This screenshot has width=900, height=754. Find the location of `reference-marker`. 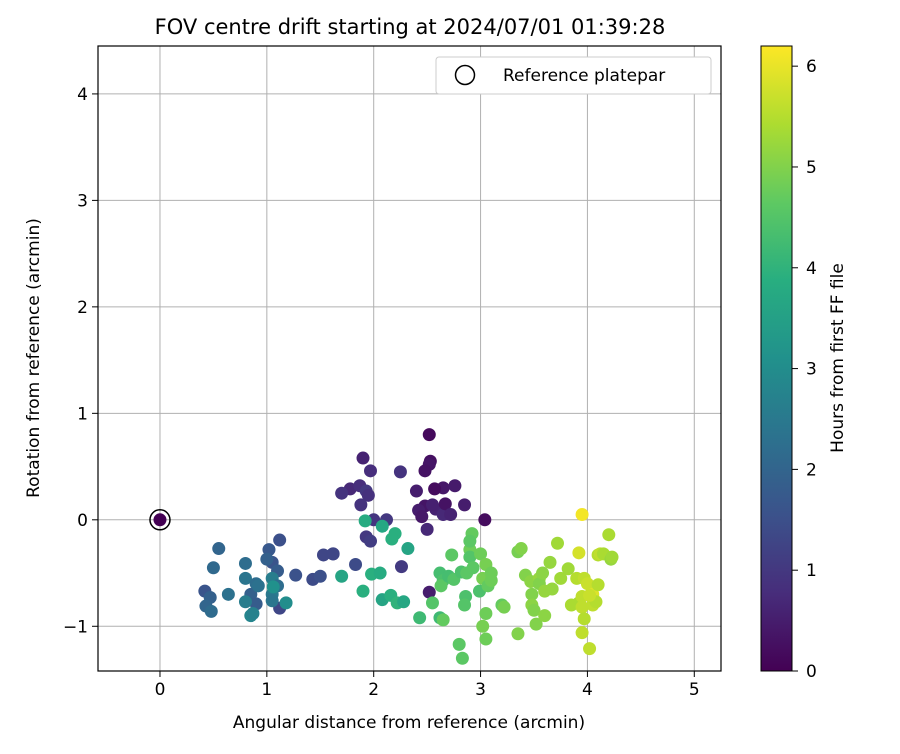

reference-marker is located at coordinates (160, 520).